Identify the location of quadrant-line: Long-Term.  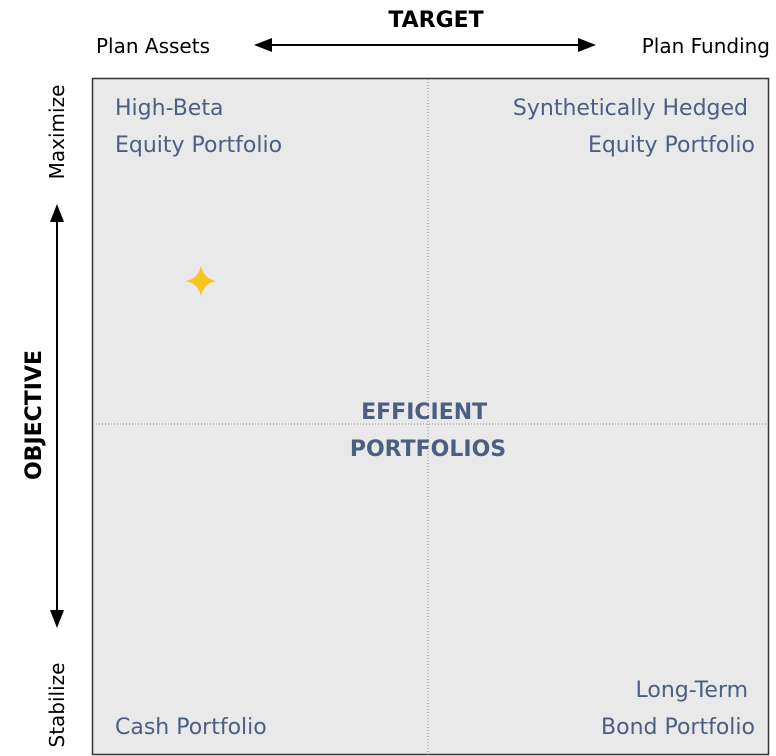
(692, 690).